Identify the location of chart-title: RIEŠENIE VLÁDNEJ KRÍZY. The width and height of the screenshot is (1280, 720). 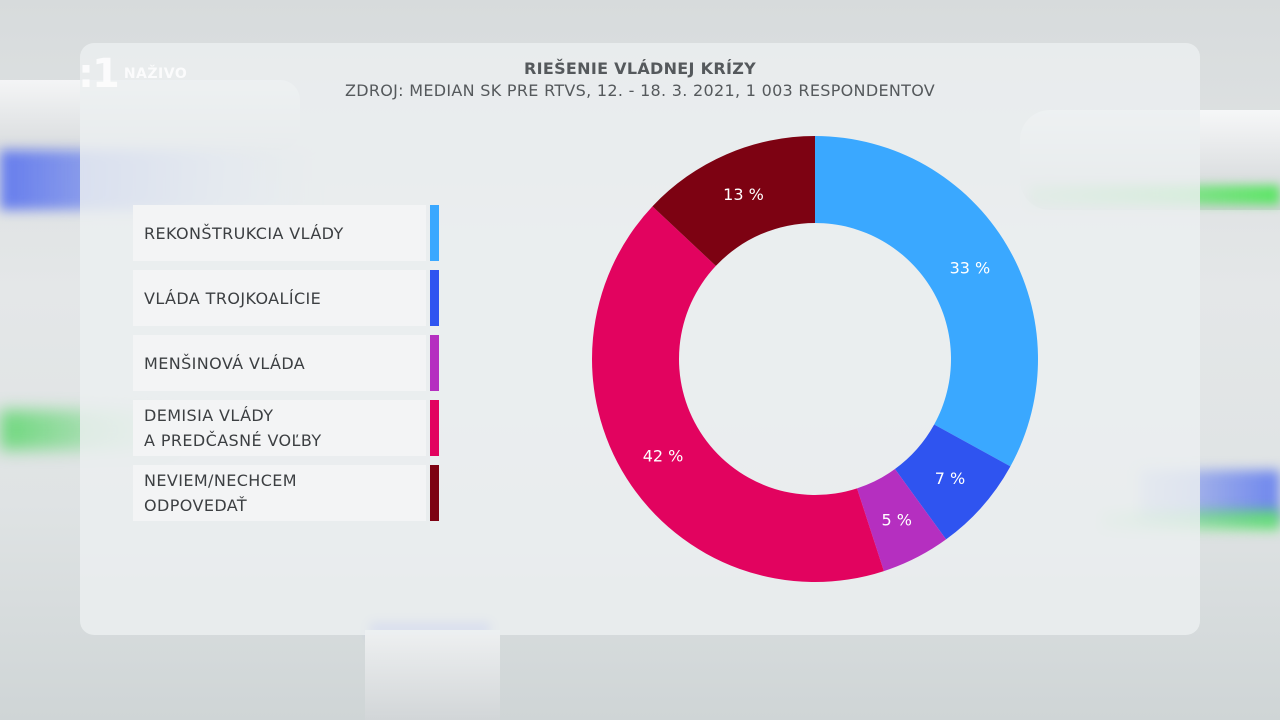
(640, 68).